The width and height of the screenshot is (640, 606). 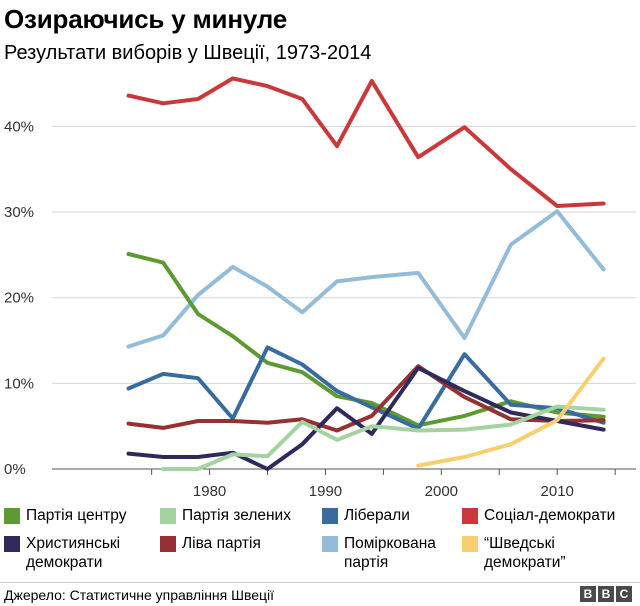 I want to click on legend-item: Християнські демократи, so click(x=62, y=553).